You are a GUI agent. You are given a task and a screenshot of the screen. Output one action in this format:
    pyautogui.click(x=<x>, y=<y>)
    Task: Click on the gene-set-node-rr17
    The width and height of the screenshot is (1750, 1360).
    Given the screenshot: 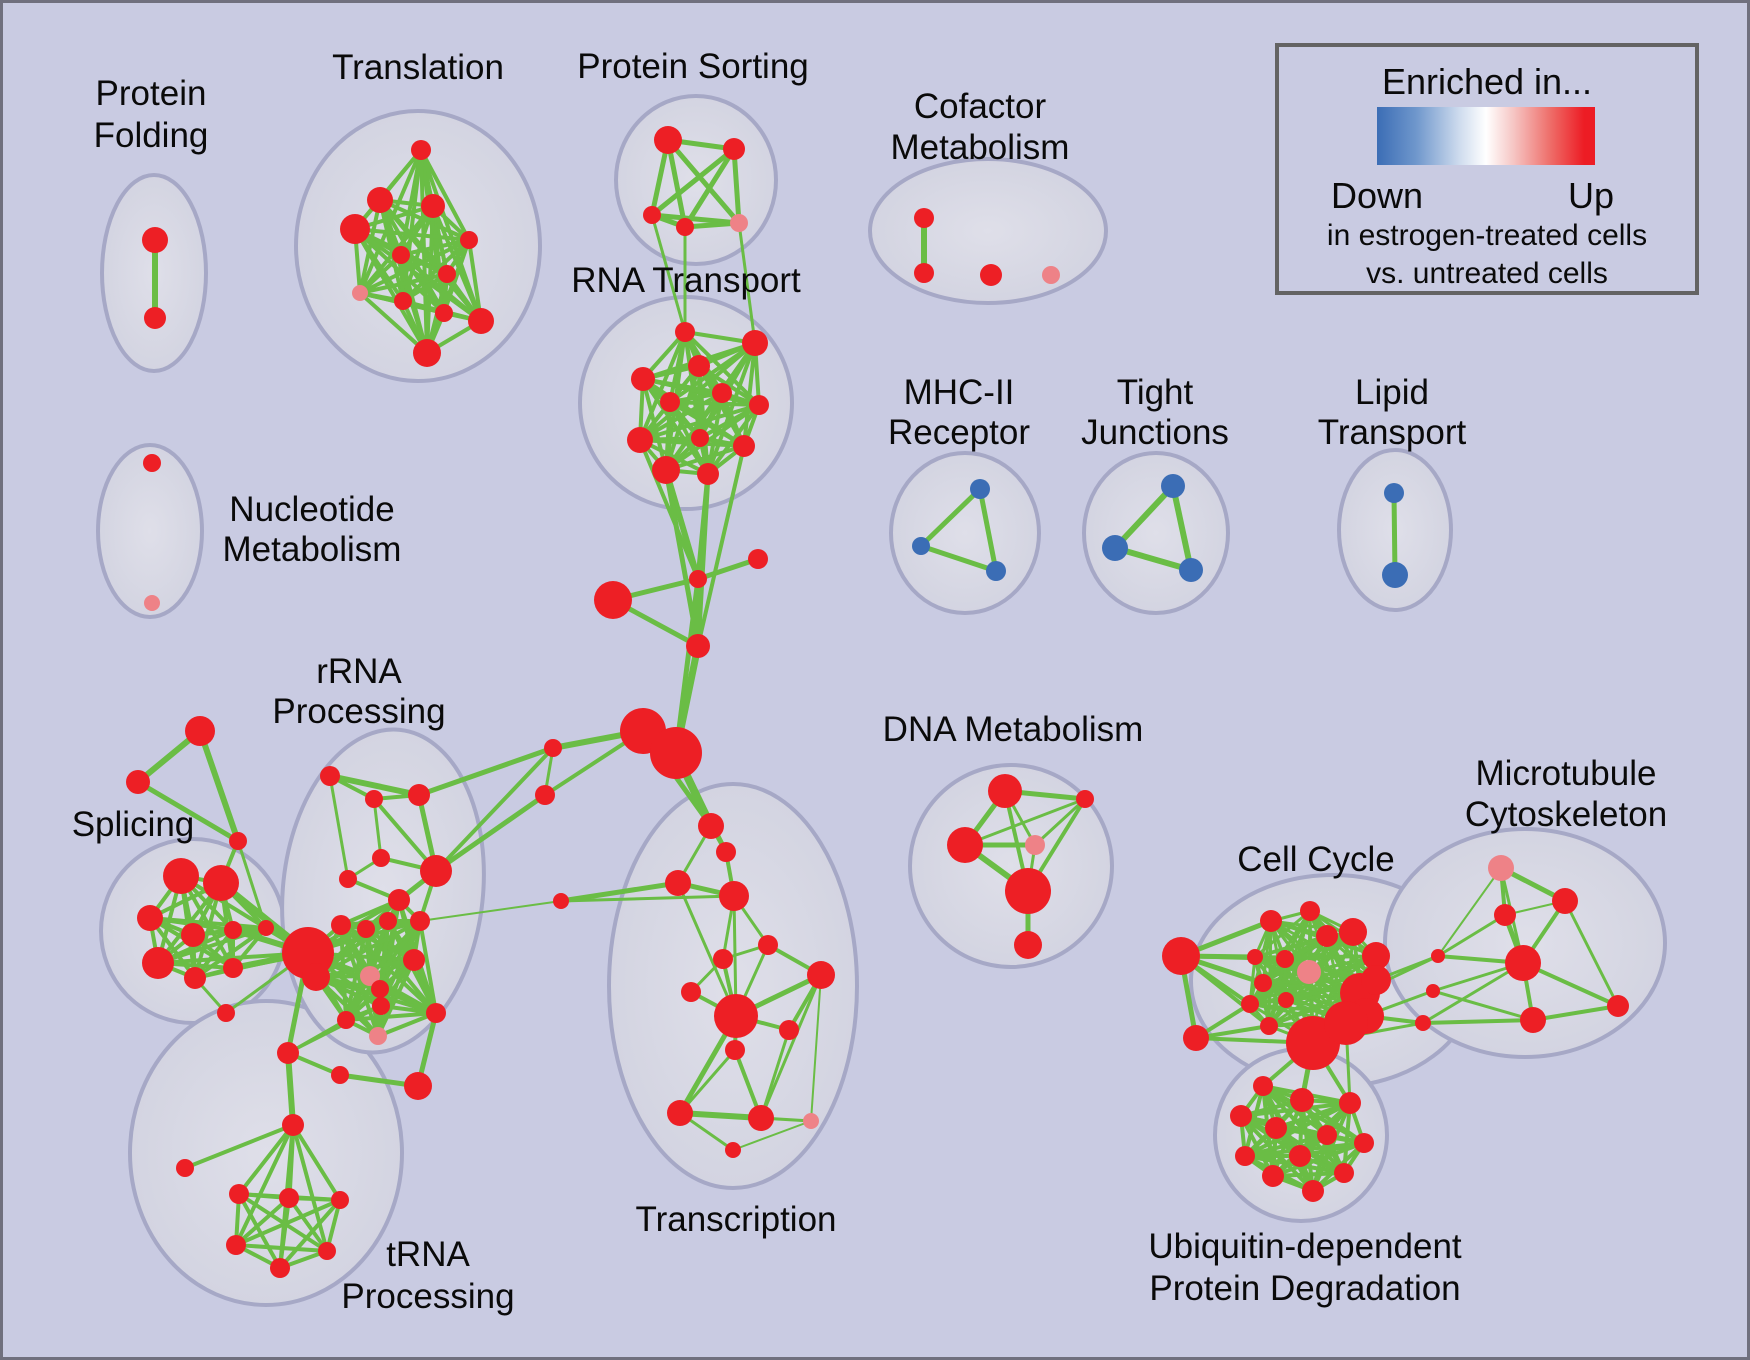 What is the action you would take?
    pyautogui.click(x=346, y=1020)
    